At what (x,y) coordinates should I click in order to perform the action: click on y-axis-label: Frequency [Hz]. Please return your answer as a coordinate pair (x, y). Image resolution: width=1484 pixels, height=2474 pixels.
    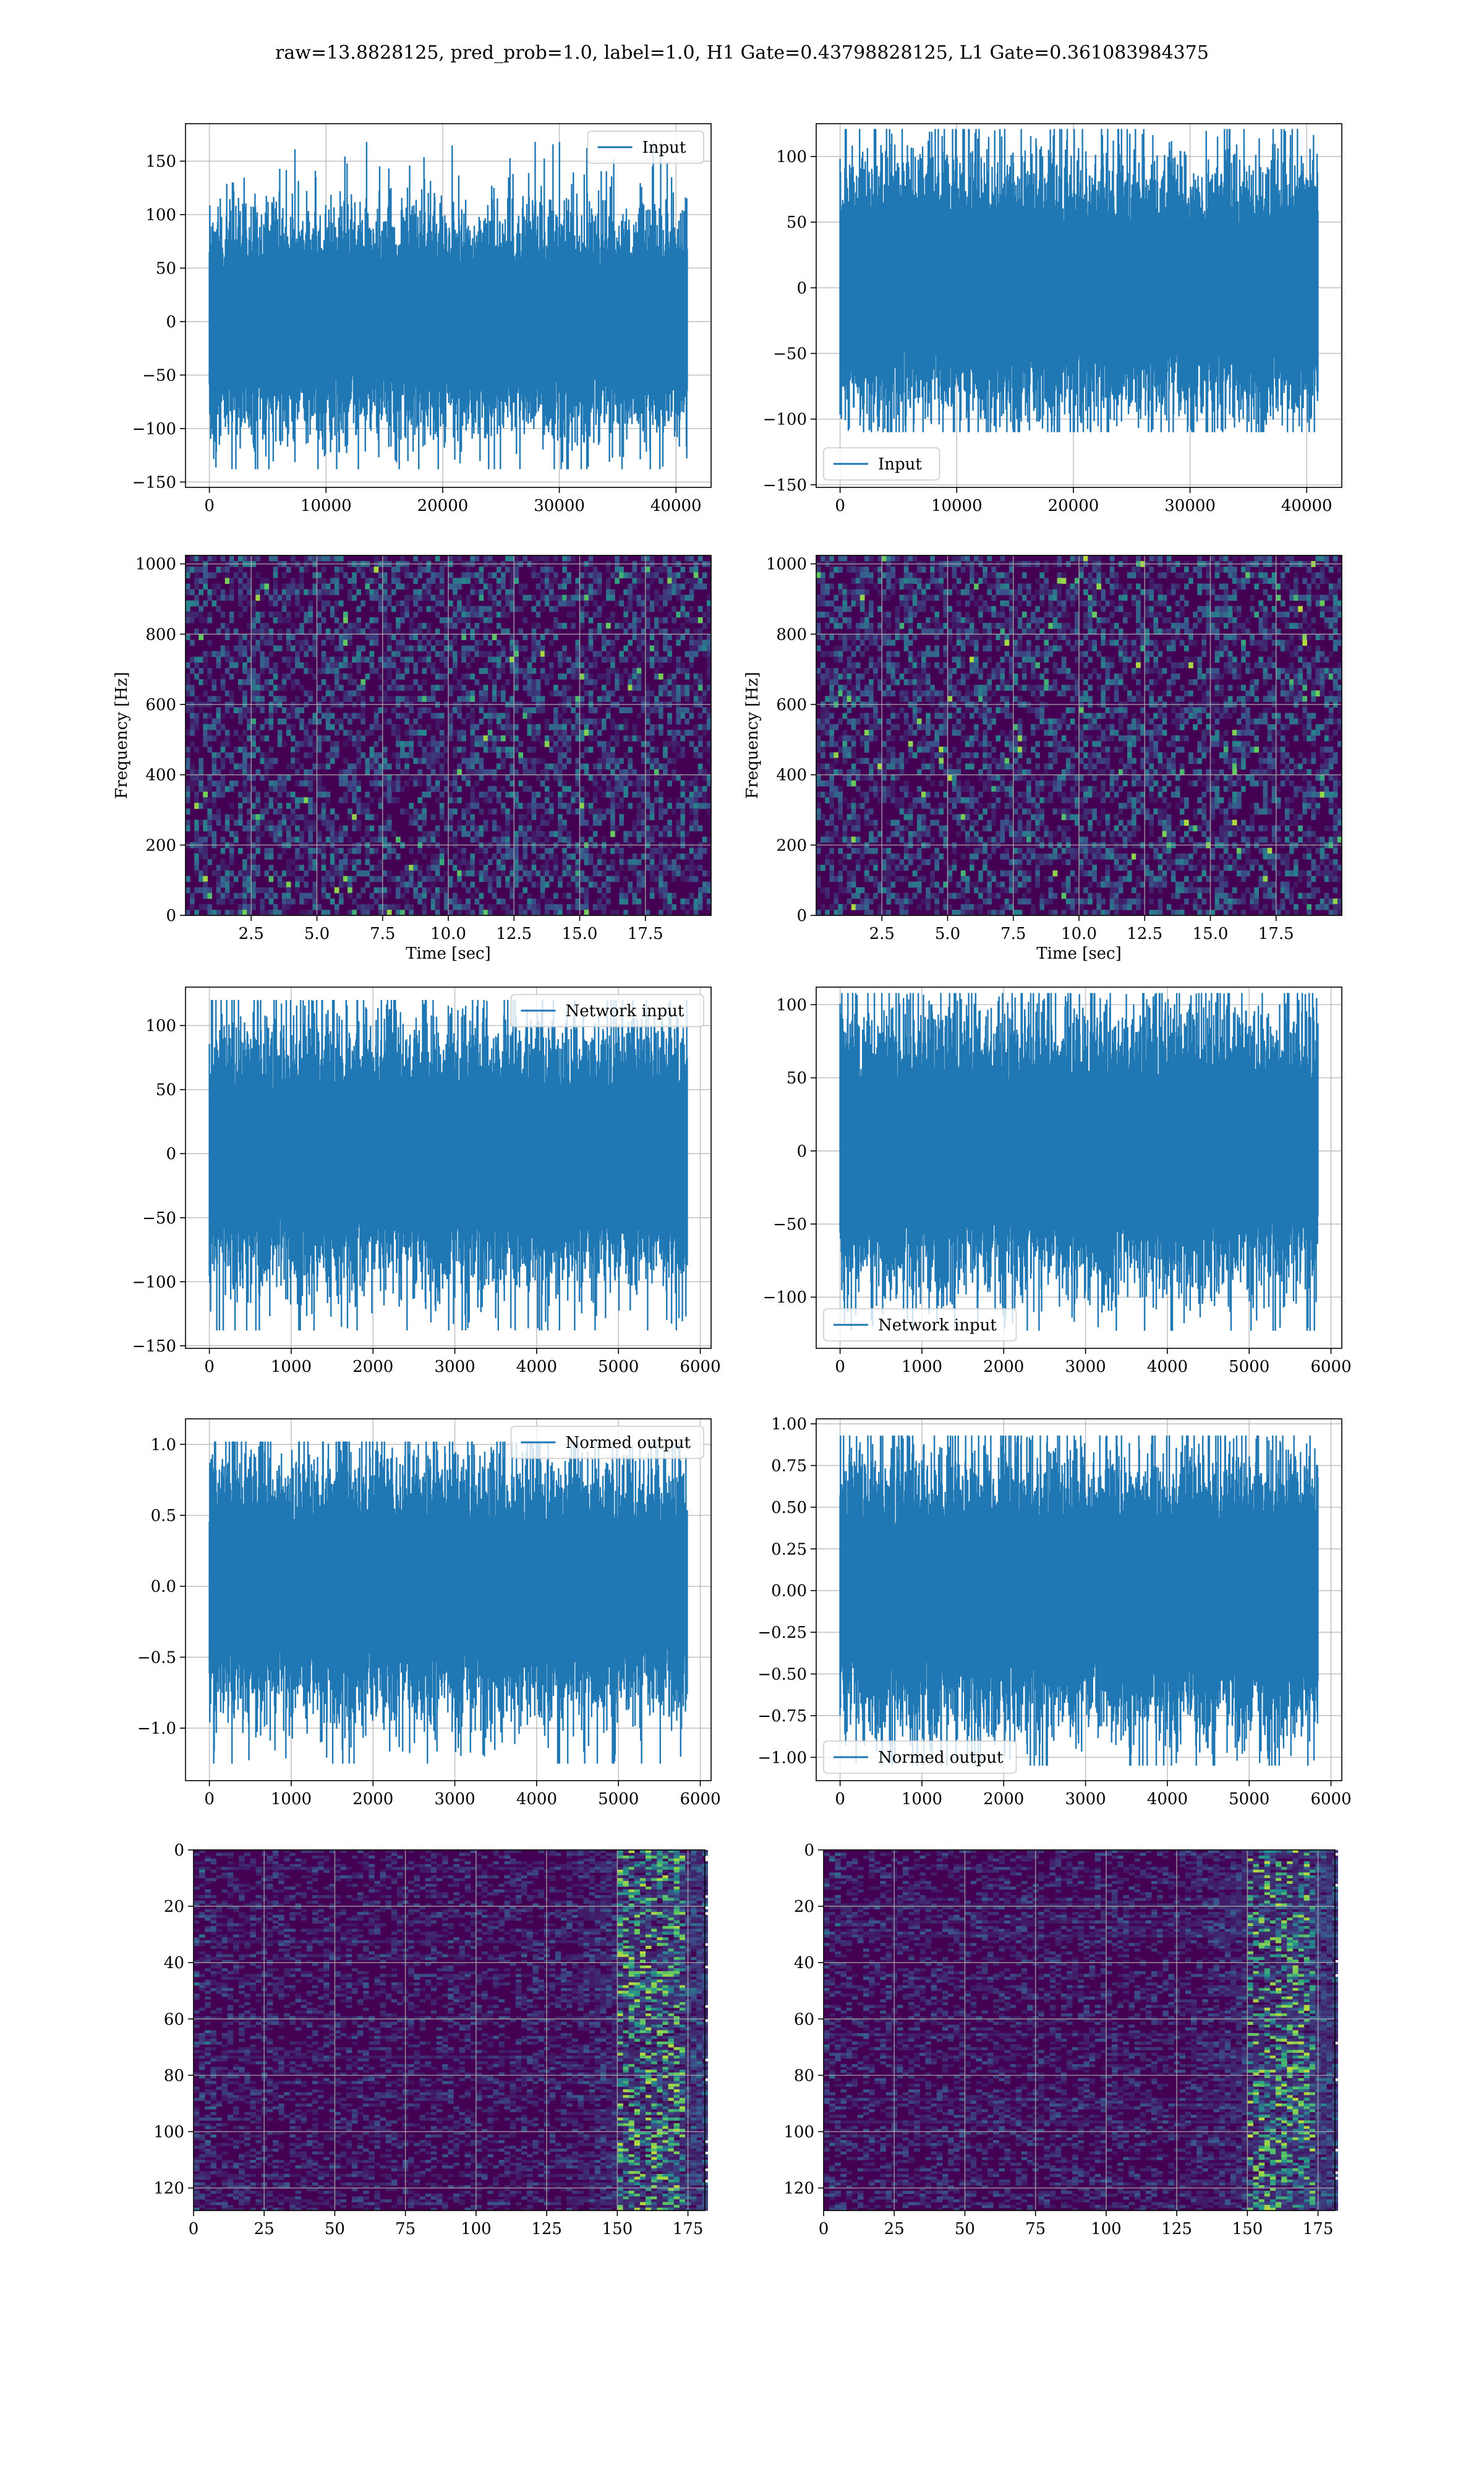
    Looking at the image, I should click on (122, 736).